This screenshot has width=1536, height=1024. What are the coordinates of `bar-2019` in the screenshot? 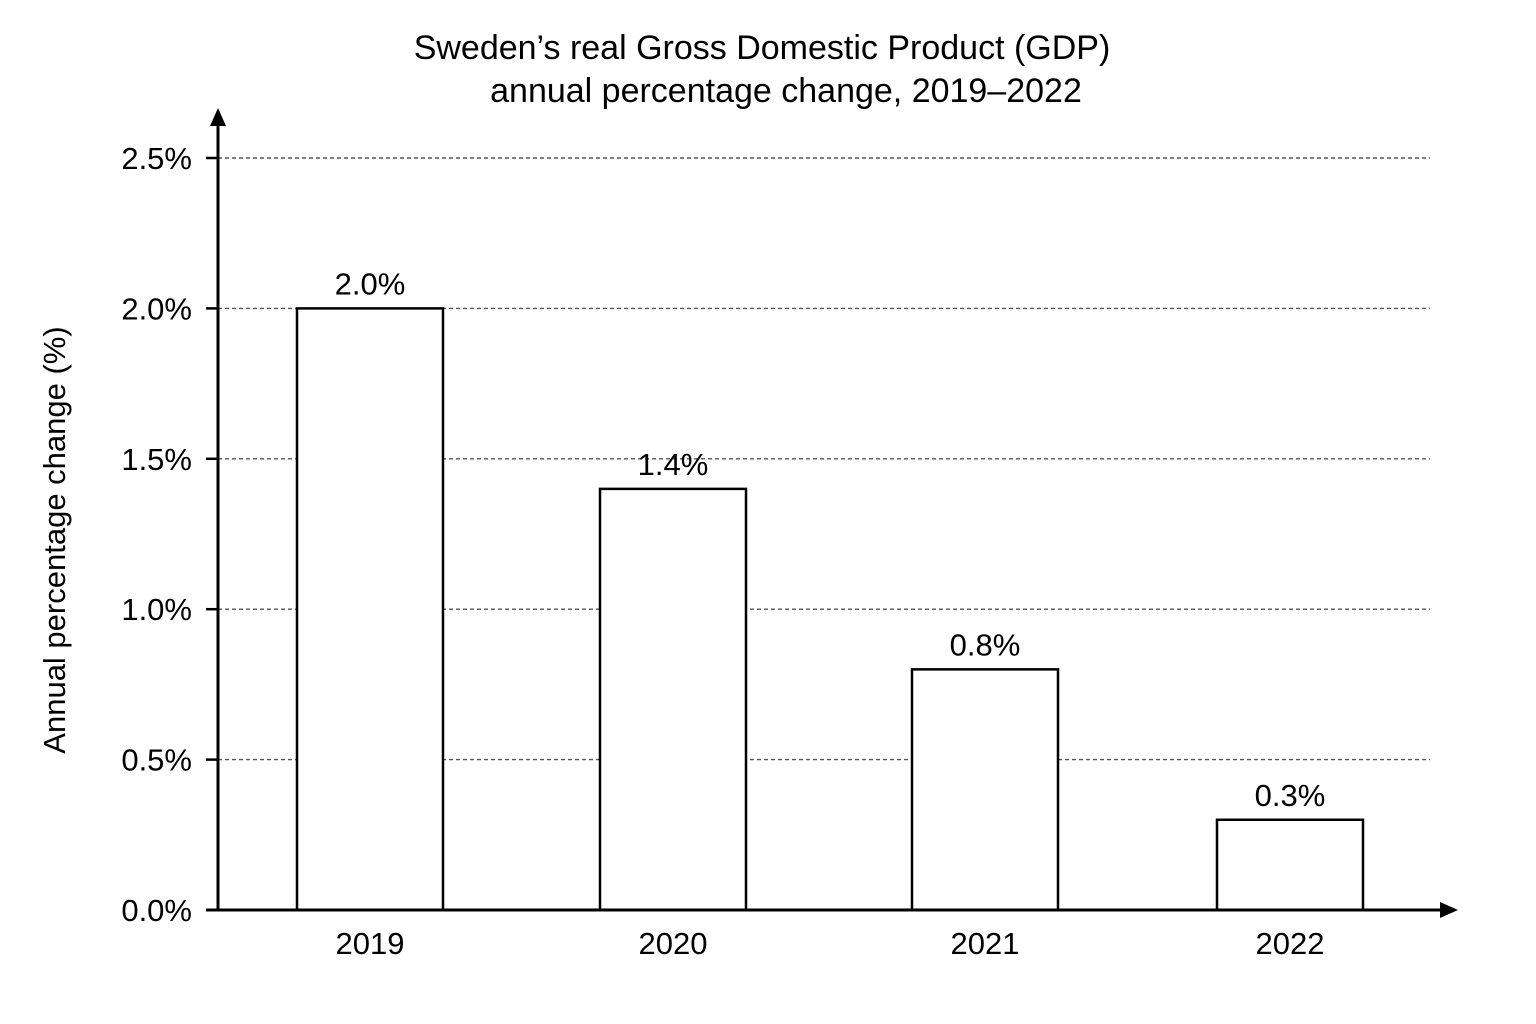 It's located at (370, 609).